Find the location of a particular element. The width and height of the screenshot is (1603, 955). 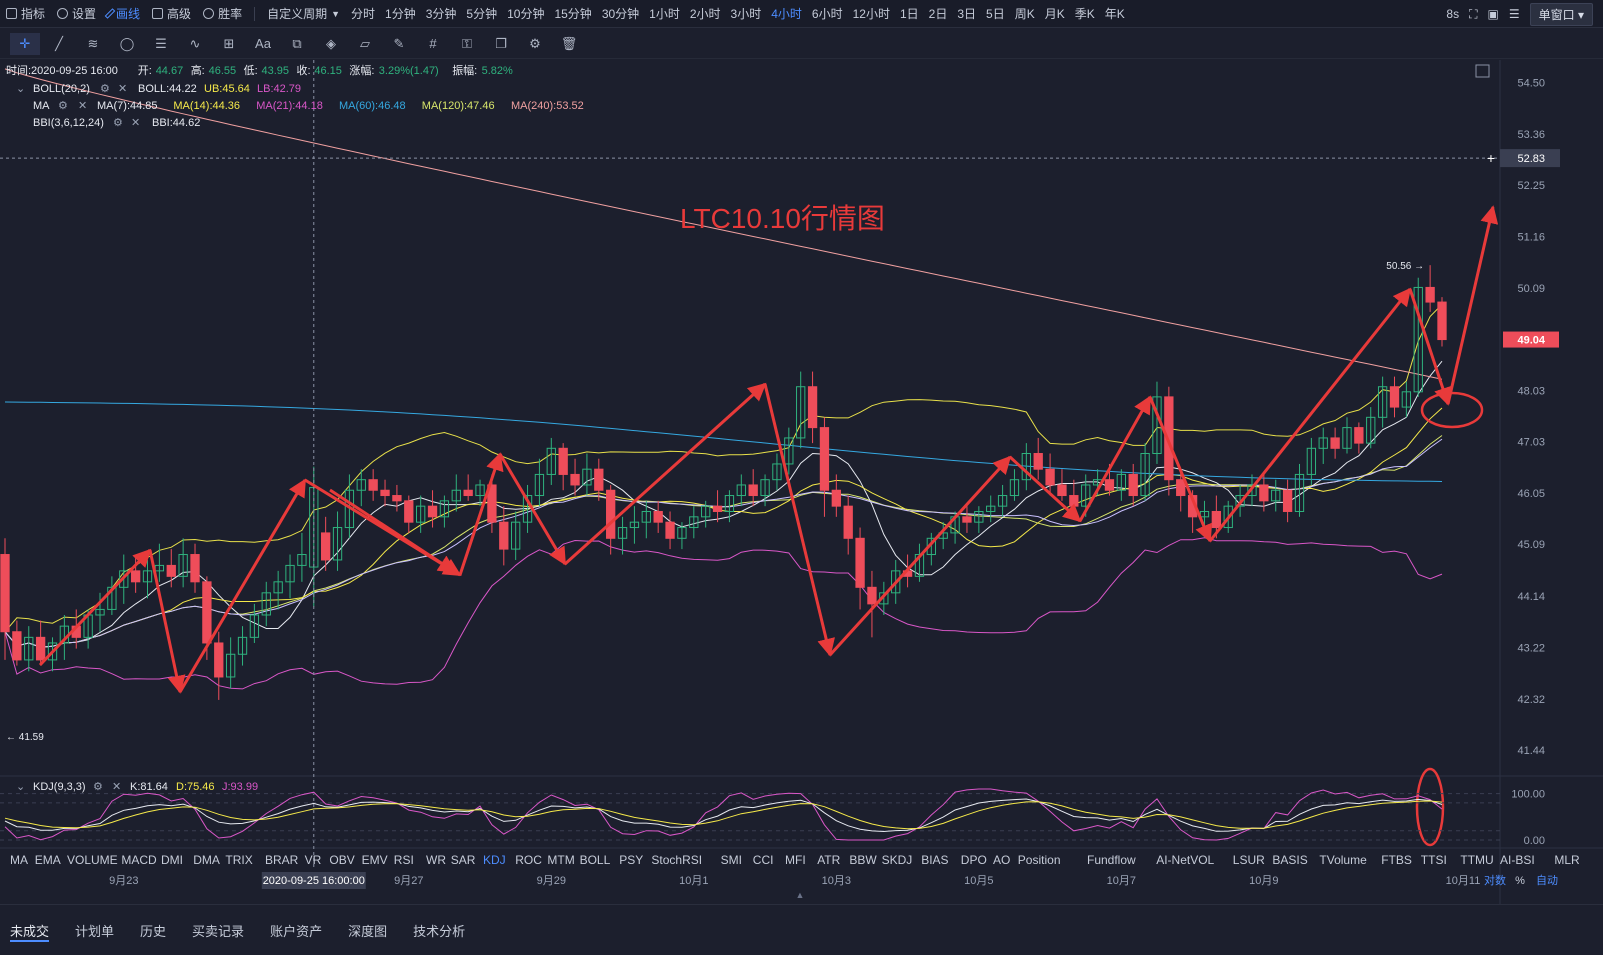

indicator-tab-wr: WR is located at coordinates (436, 860).